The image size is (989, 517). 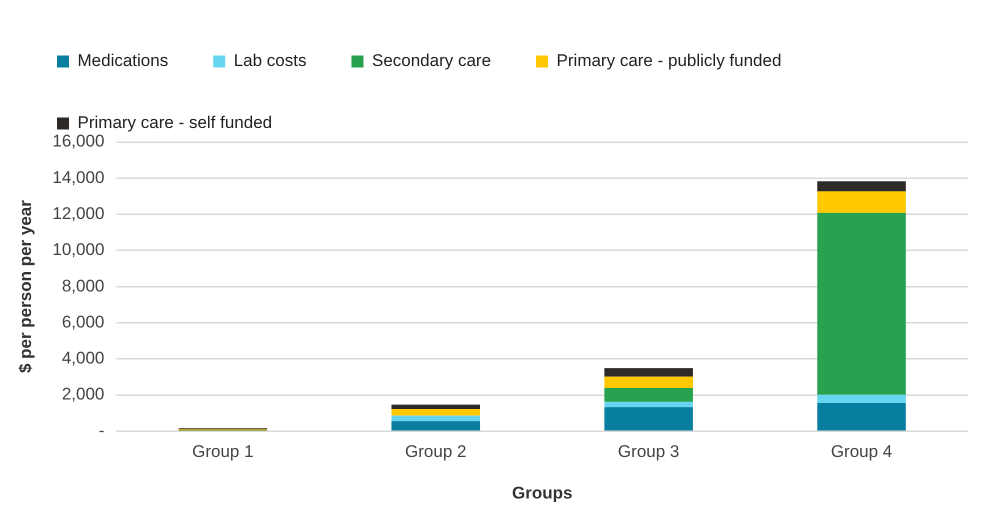 What do you see at coordinates (542, 492) in the screenshot?
I see `x-axis-title: Groups` at bounding box center [542, 492].